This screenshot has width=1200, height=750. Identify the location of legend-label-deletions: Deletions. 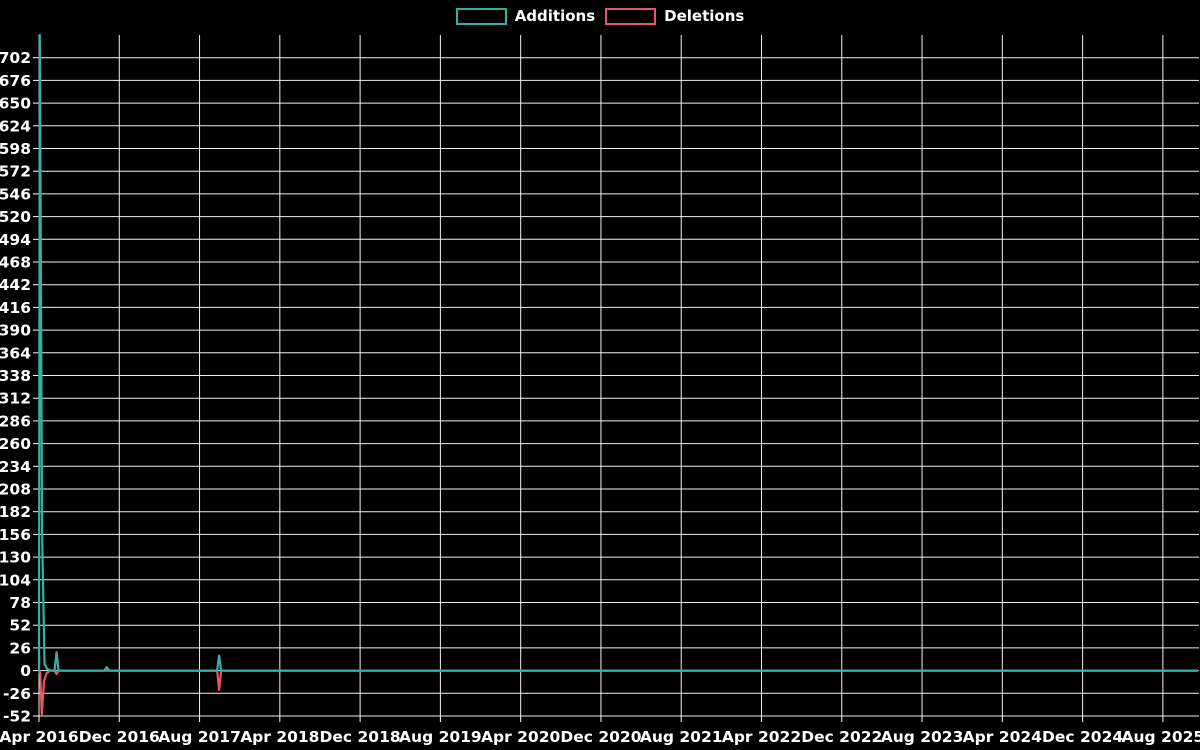
(704, 16).